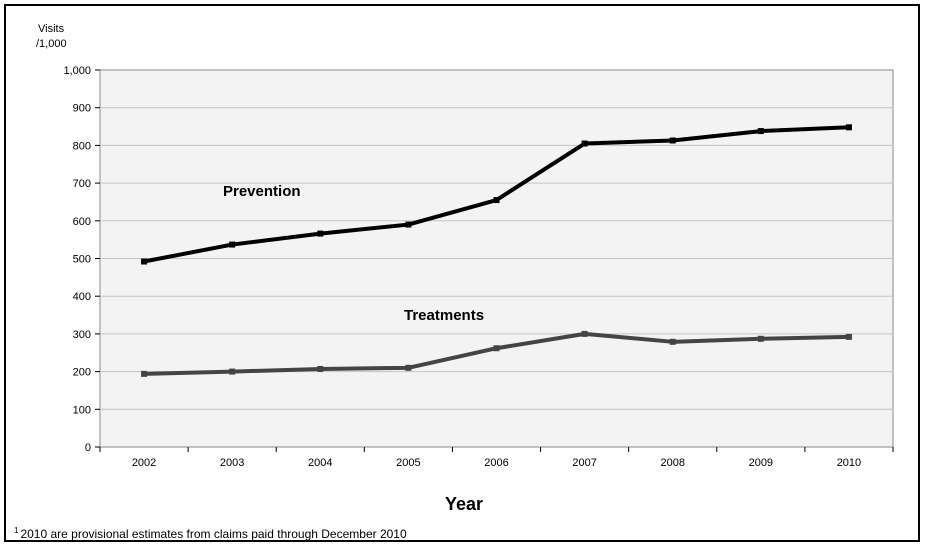 Image resolution: width=927 pixels, height=548 pixels. Describe the element at coordinates (82, 297) in the screenshot. I see `y-tick-label: 400` at that location.